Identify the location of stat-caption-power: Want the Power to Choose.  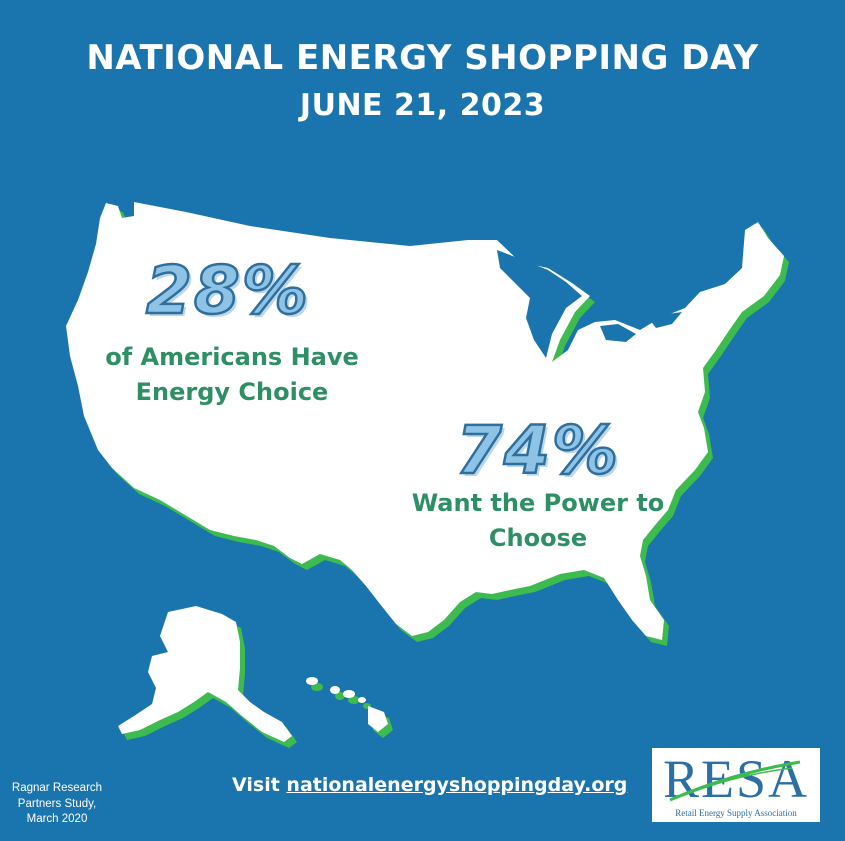
(538, 521).